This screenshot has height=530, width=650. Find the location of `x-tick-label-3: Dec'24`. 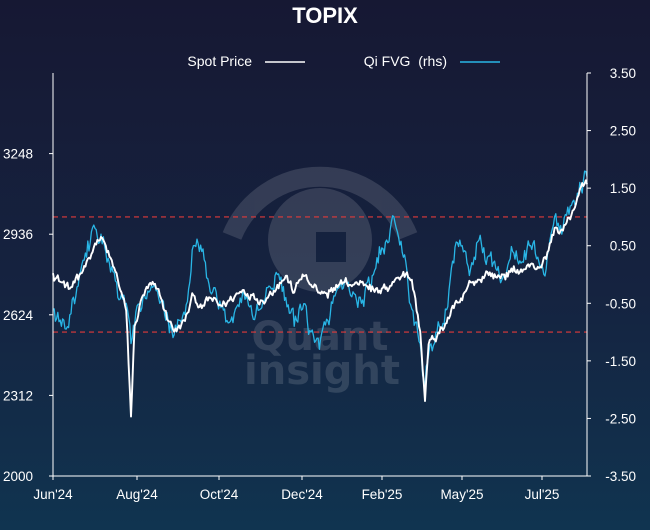

x-tick-label-3: Dec'24 is located at coordinates (302, 494).